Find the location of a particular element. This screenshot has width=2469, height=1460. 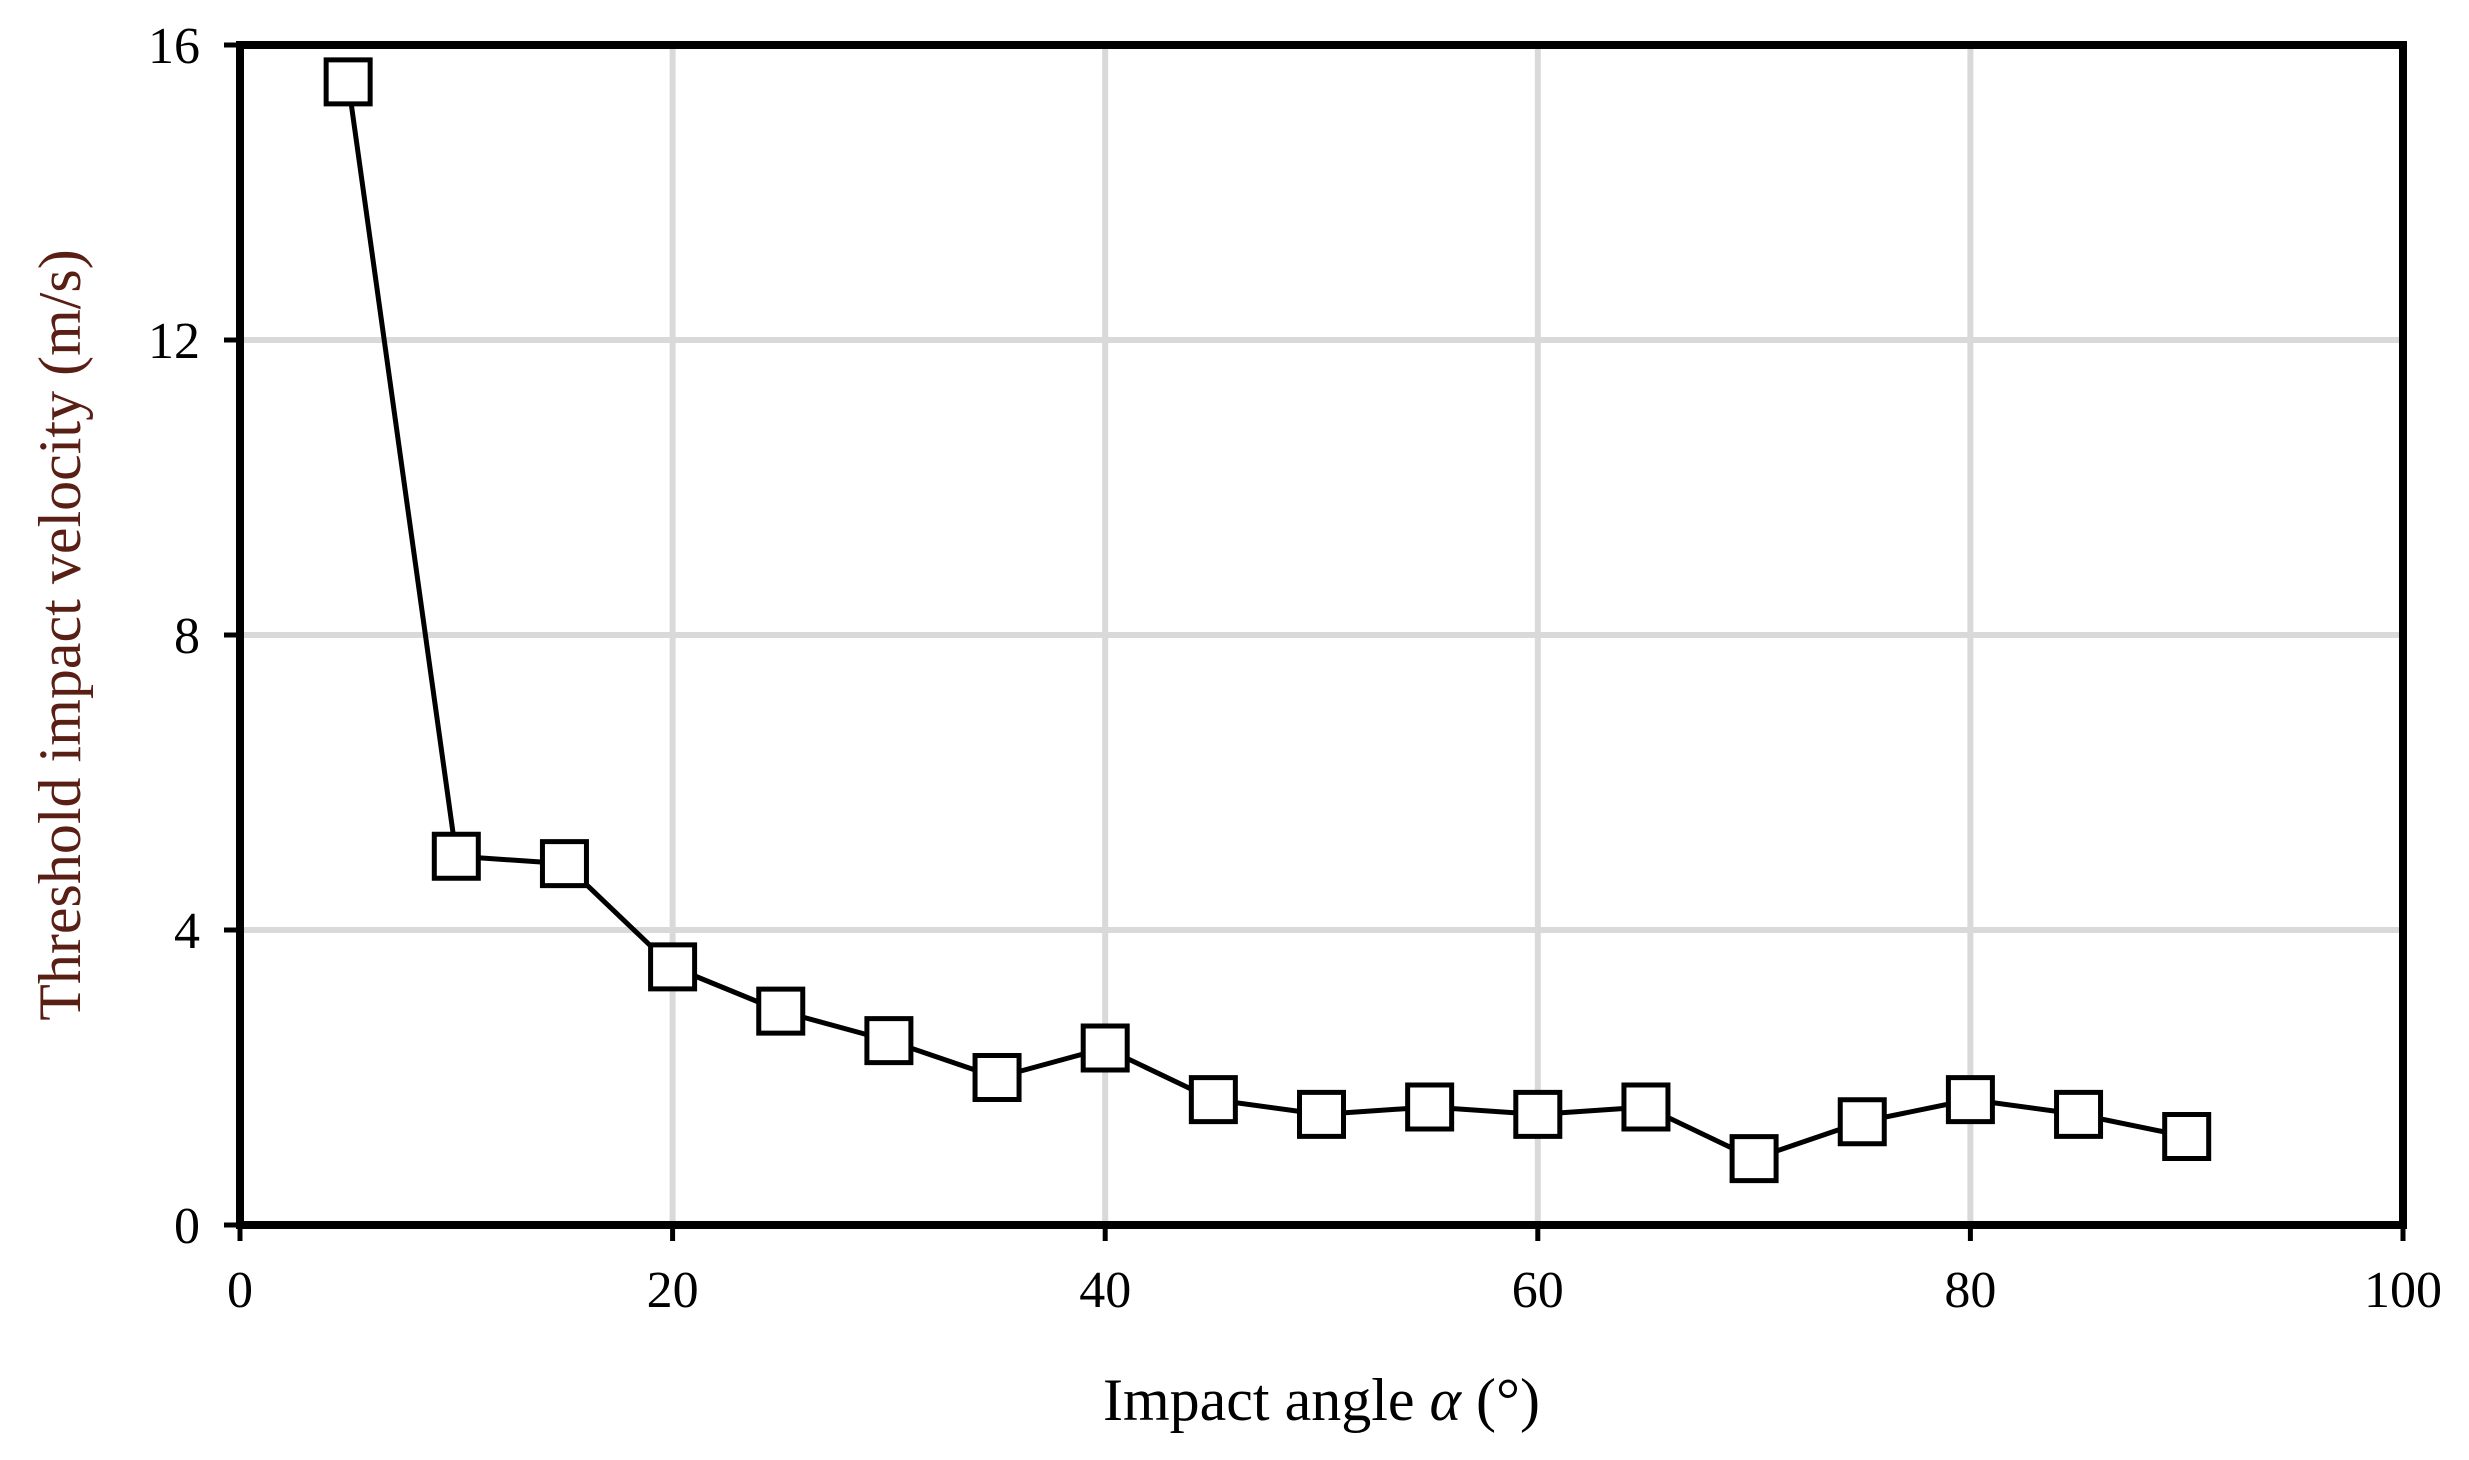

x-tick-label: 80 is located at coordinates (1970, 1290).